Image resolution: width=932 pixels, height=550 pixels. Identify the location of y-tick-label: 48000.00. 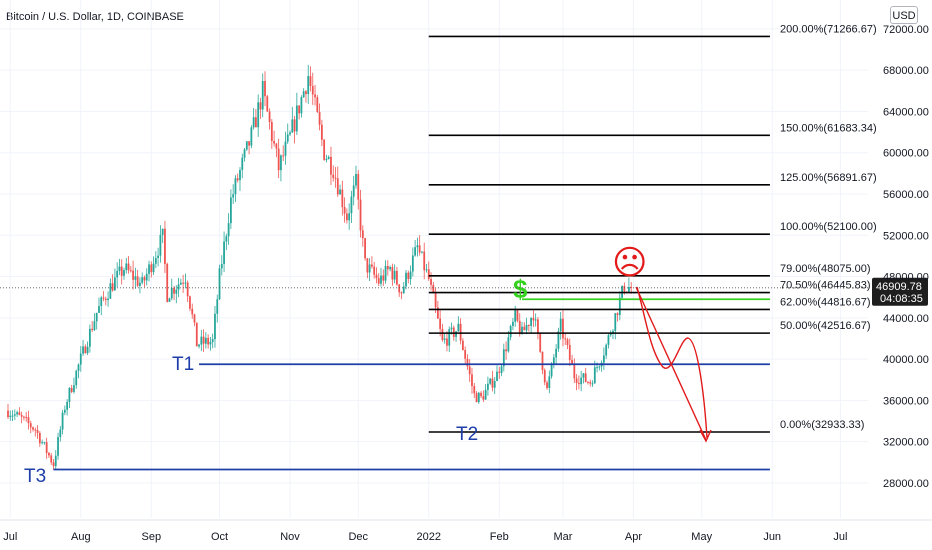
(906, 278).